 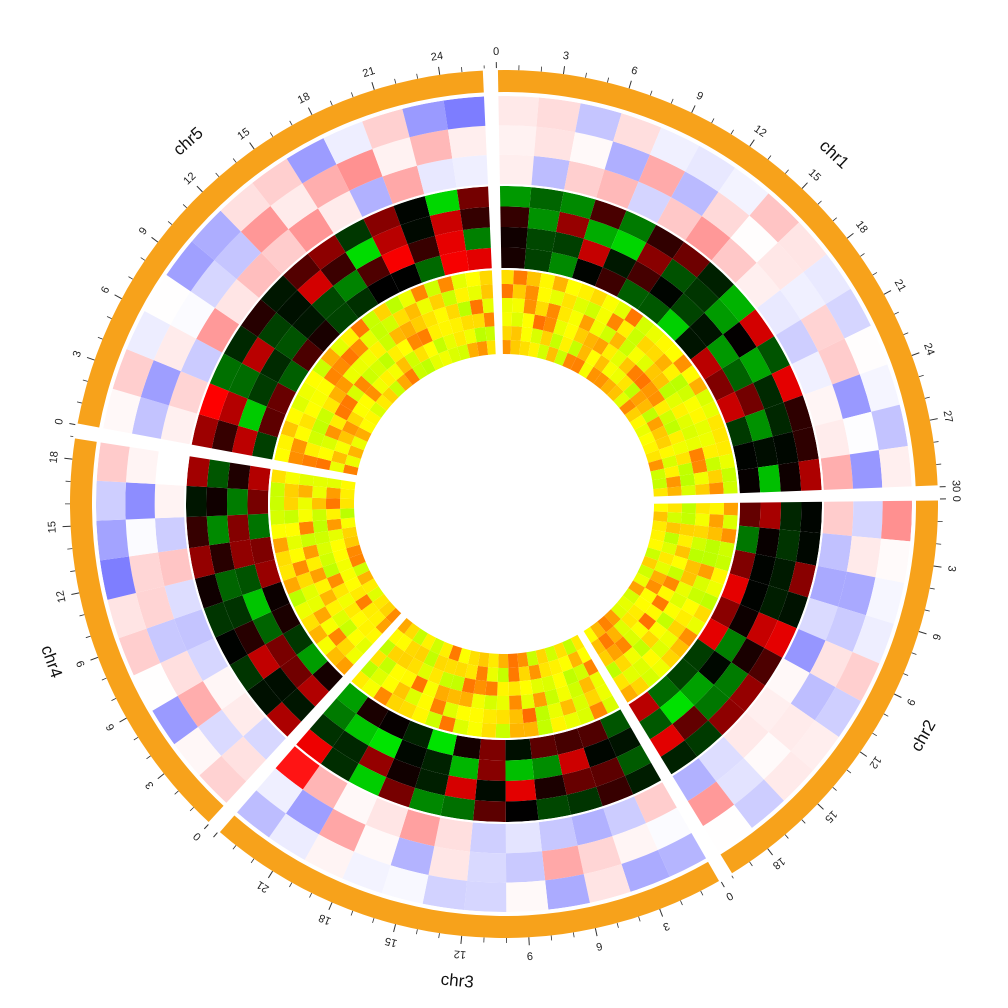 I want to click on tick-label-chr4: 15, so click(x=52, y=527).